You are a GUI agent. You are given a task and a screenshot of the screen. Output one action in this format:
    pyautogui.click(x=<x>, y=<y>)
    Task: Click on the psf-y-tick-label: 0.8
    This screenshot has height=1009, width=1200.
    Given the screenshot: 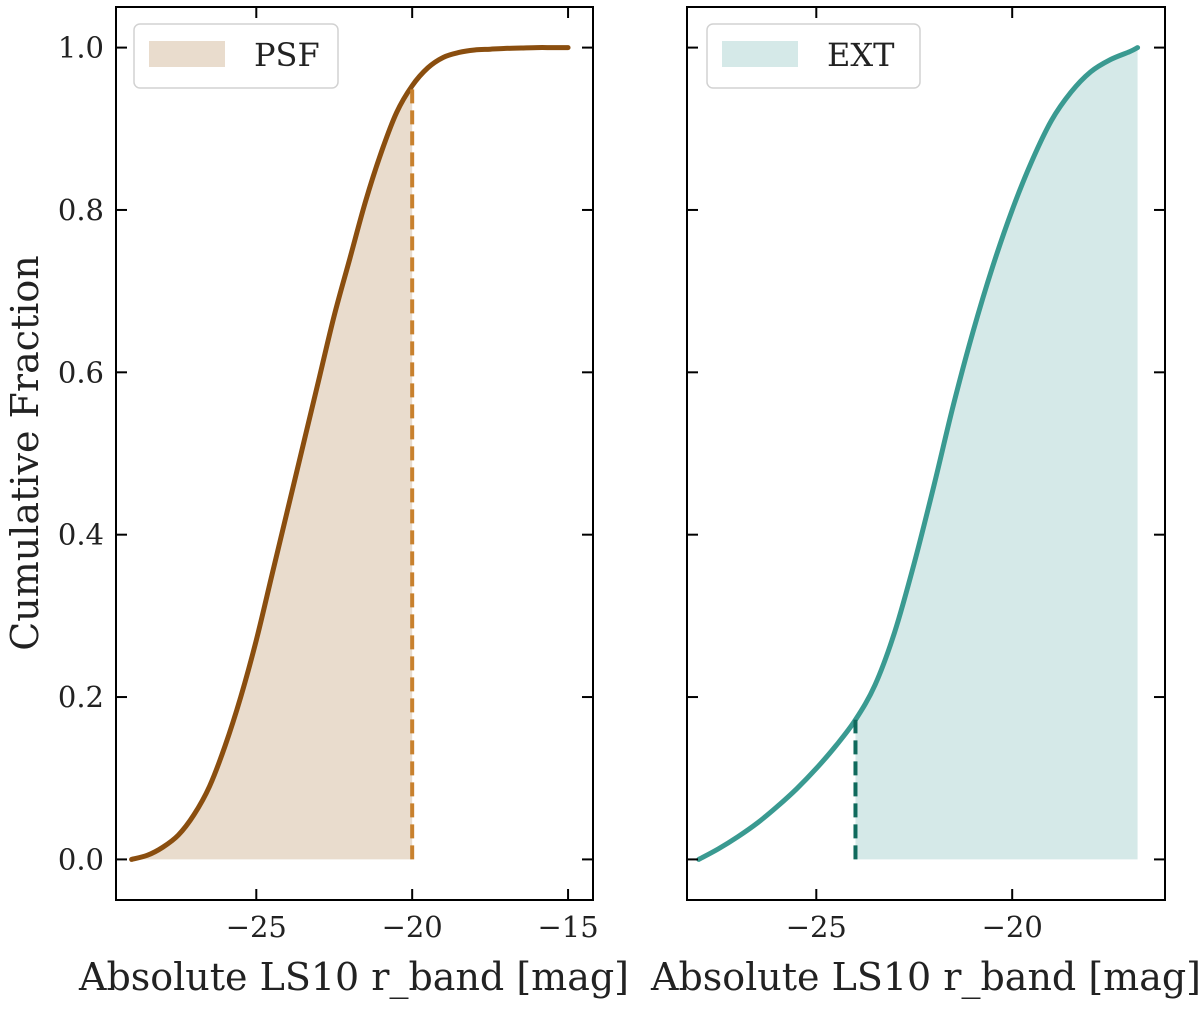 What is the action you would take?
    pyautogui.click(x=81, y=210)
    